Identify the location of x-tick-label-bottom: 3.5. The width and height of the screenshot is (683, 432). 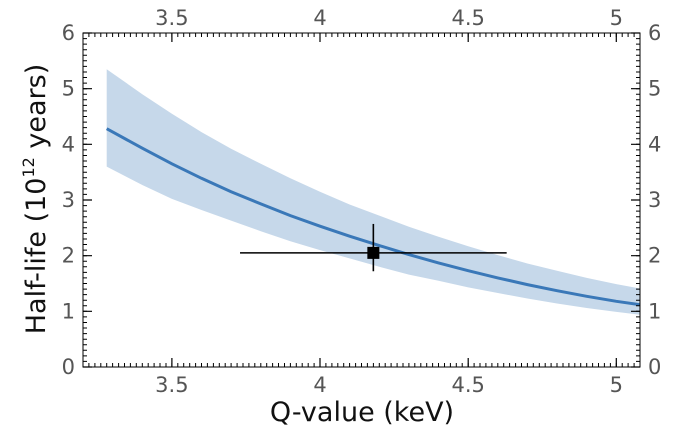
(171, 385).